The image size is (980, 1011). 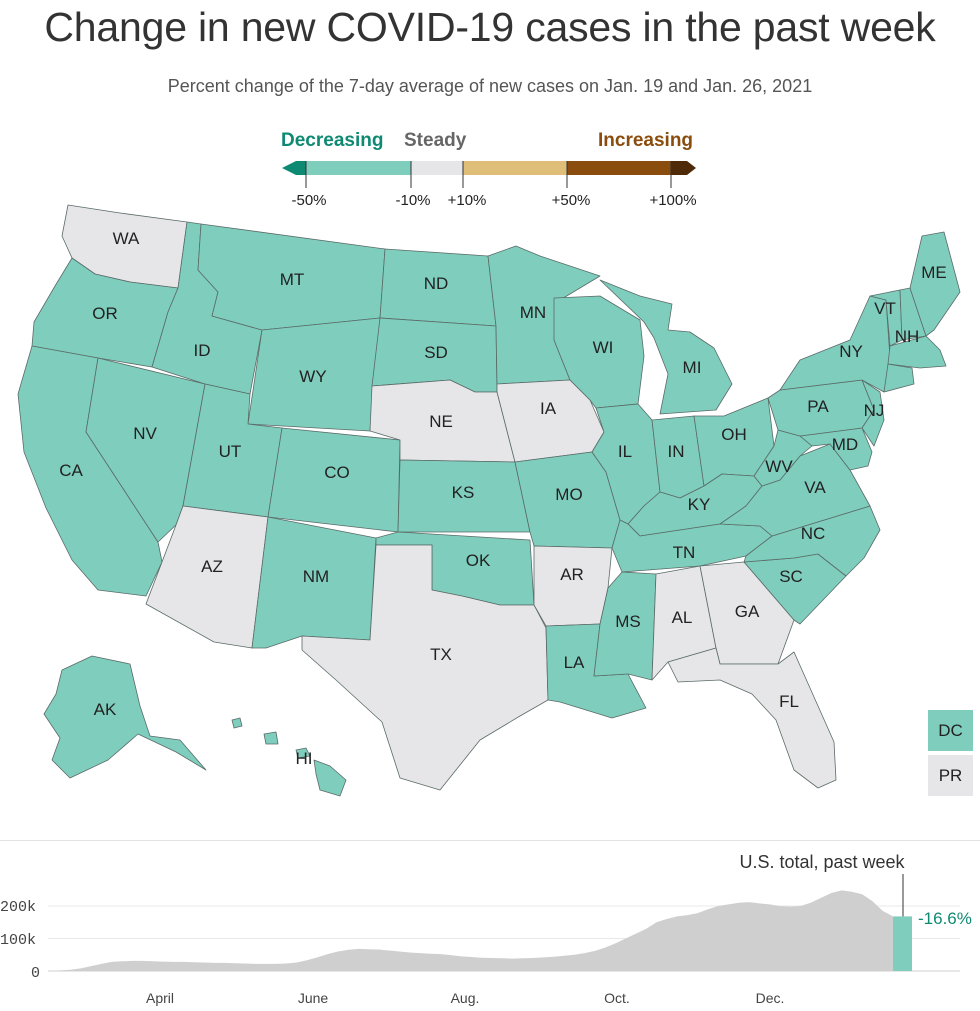 What do you see at coordinates (692, 367) in the screenshot?
I see `state-label-mi: MI` at bounding box center [692, 367].